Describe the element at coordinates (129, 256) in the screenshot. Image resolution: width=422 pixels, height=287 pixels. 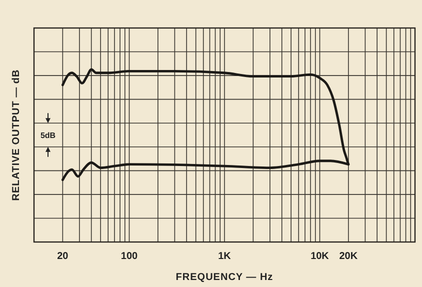
I see `x-tick-label: 100` at that location.